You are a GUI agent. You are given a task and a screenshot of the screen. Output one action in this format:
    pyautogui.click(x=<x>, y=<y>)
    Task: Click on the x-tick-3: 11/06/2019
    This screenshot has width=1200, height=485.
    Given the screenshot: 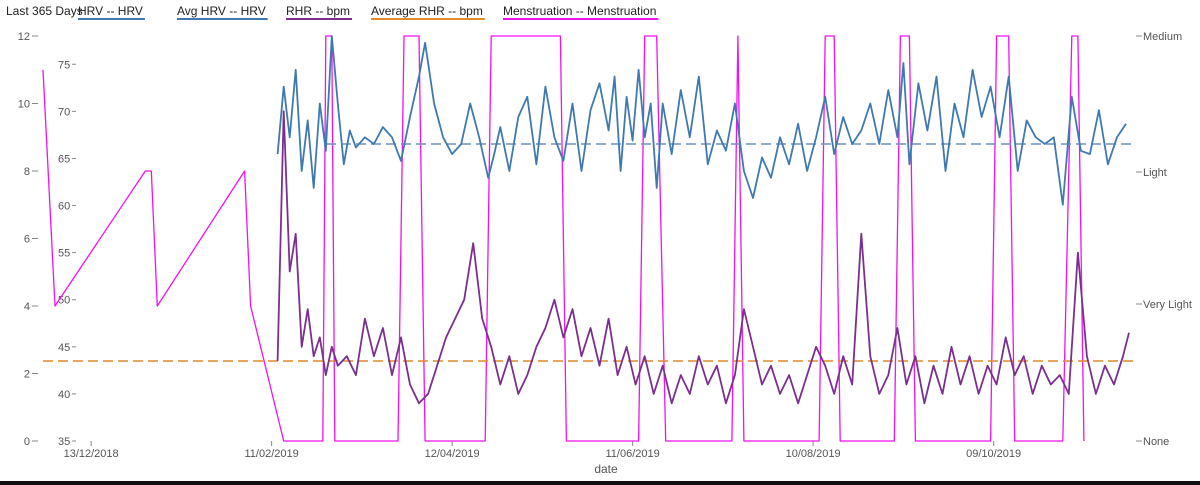 What is the action you would take?
    pyautogui.click(x=632, y=454)
    